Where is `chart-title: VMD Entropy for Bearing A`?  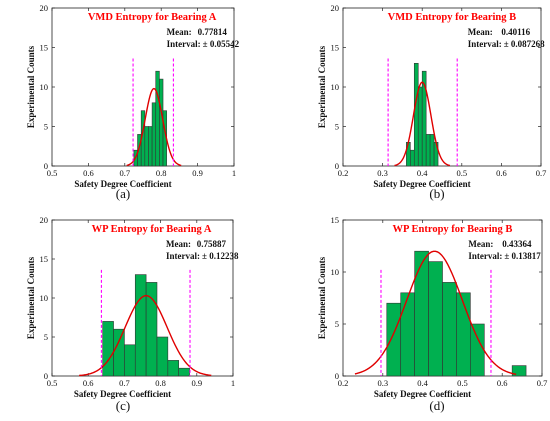
chart-title: VMD Entropy for Bearing A is located at coordinates (152, 17).